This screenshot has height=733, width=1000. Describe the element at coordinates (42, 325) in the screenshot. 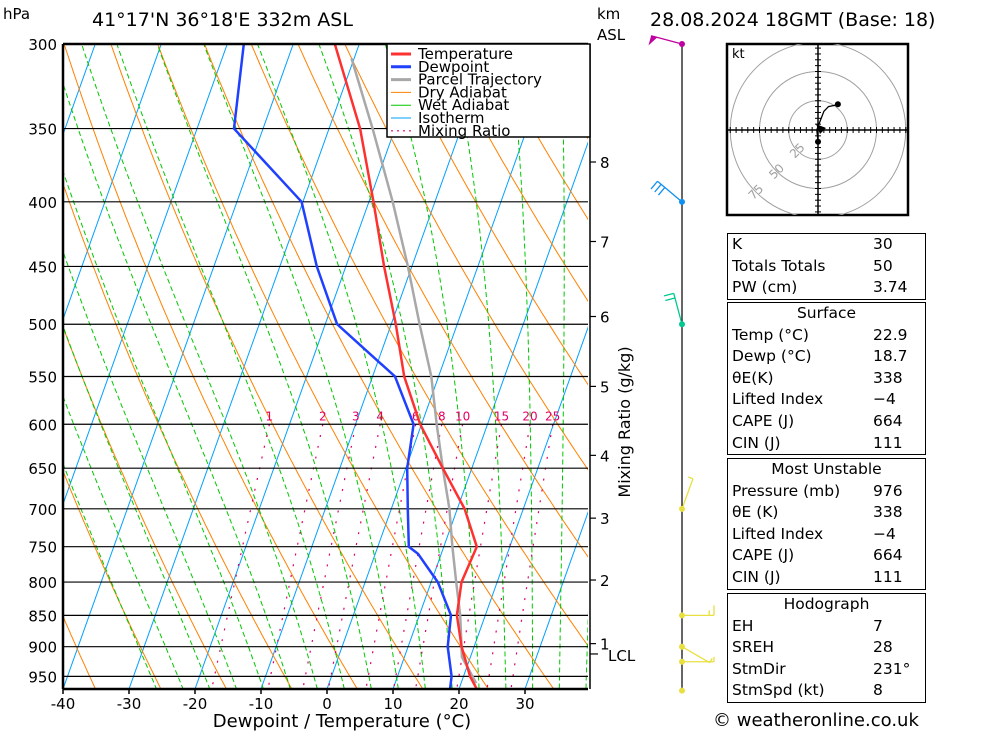

I see `pressure-tick-label: 500` at that location.